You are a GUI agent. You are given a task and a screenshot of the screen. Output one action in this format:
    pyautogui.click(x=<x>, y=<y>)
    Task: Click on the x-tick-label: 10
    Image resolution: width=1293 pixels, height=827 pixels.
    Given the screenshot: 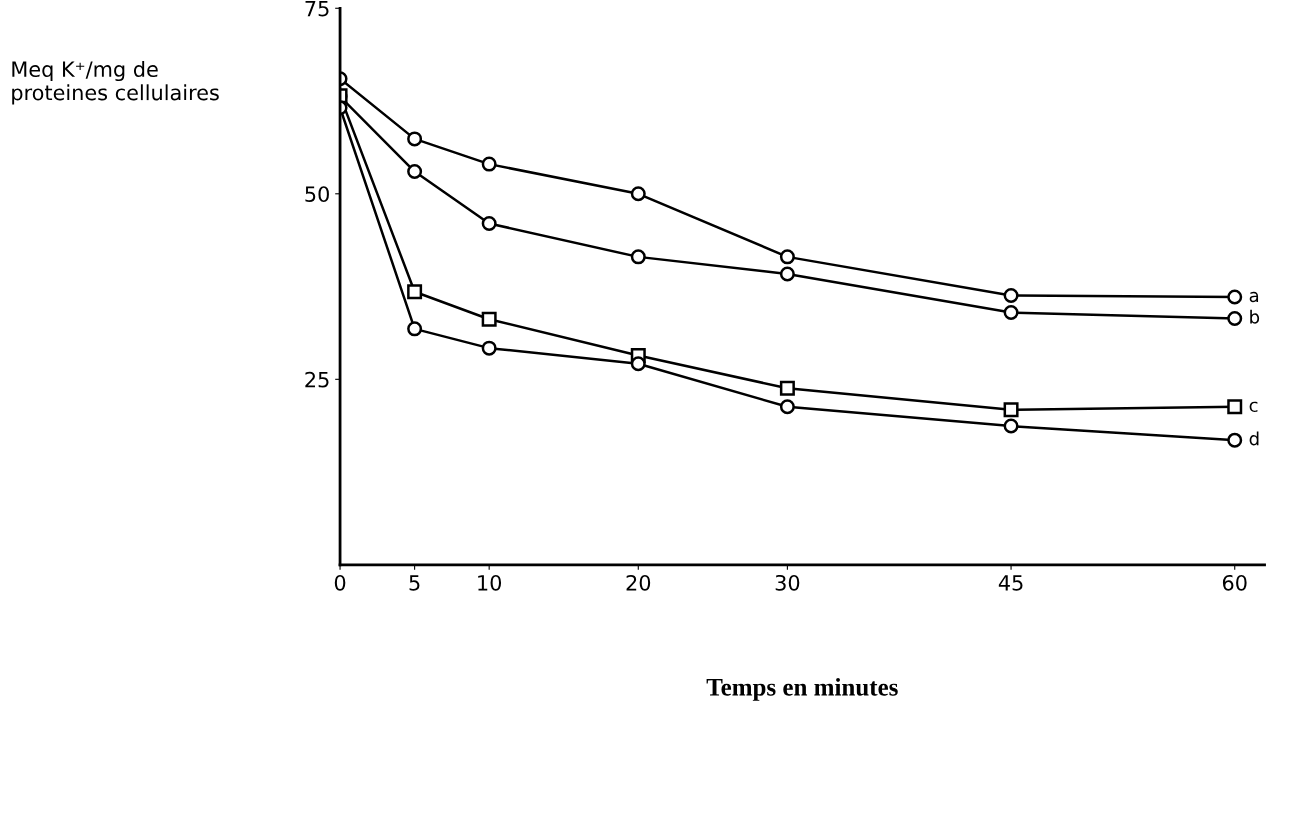 What is the action you would take?
    pyautogui.click(x=490, y=582)
    